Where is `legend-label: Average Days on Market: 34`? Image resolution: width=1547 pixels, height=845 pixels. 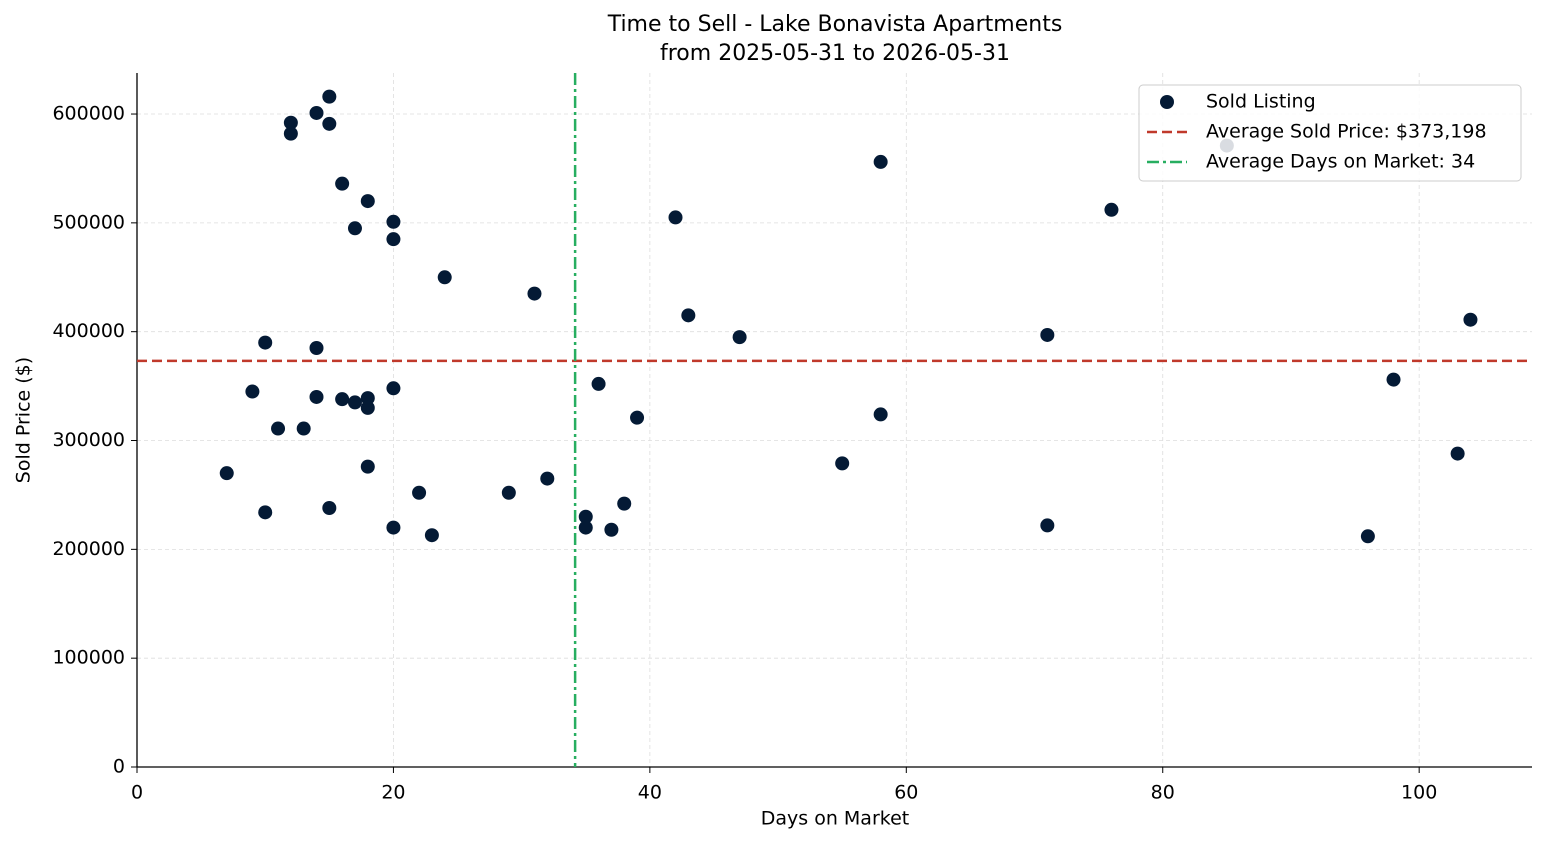 legend-label: Average Days on Market: 34 is located at coordinates (1340, 162).